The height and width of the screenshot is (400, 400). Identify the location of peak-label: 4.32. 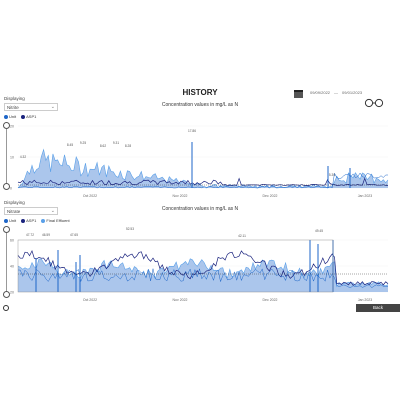
(23, 157).